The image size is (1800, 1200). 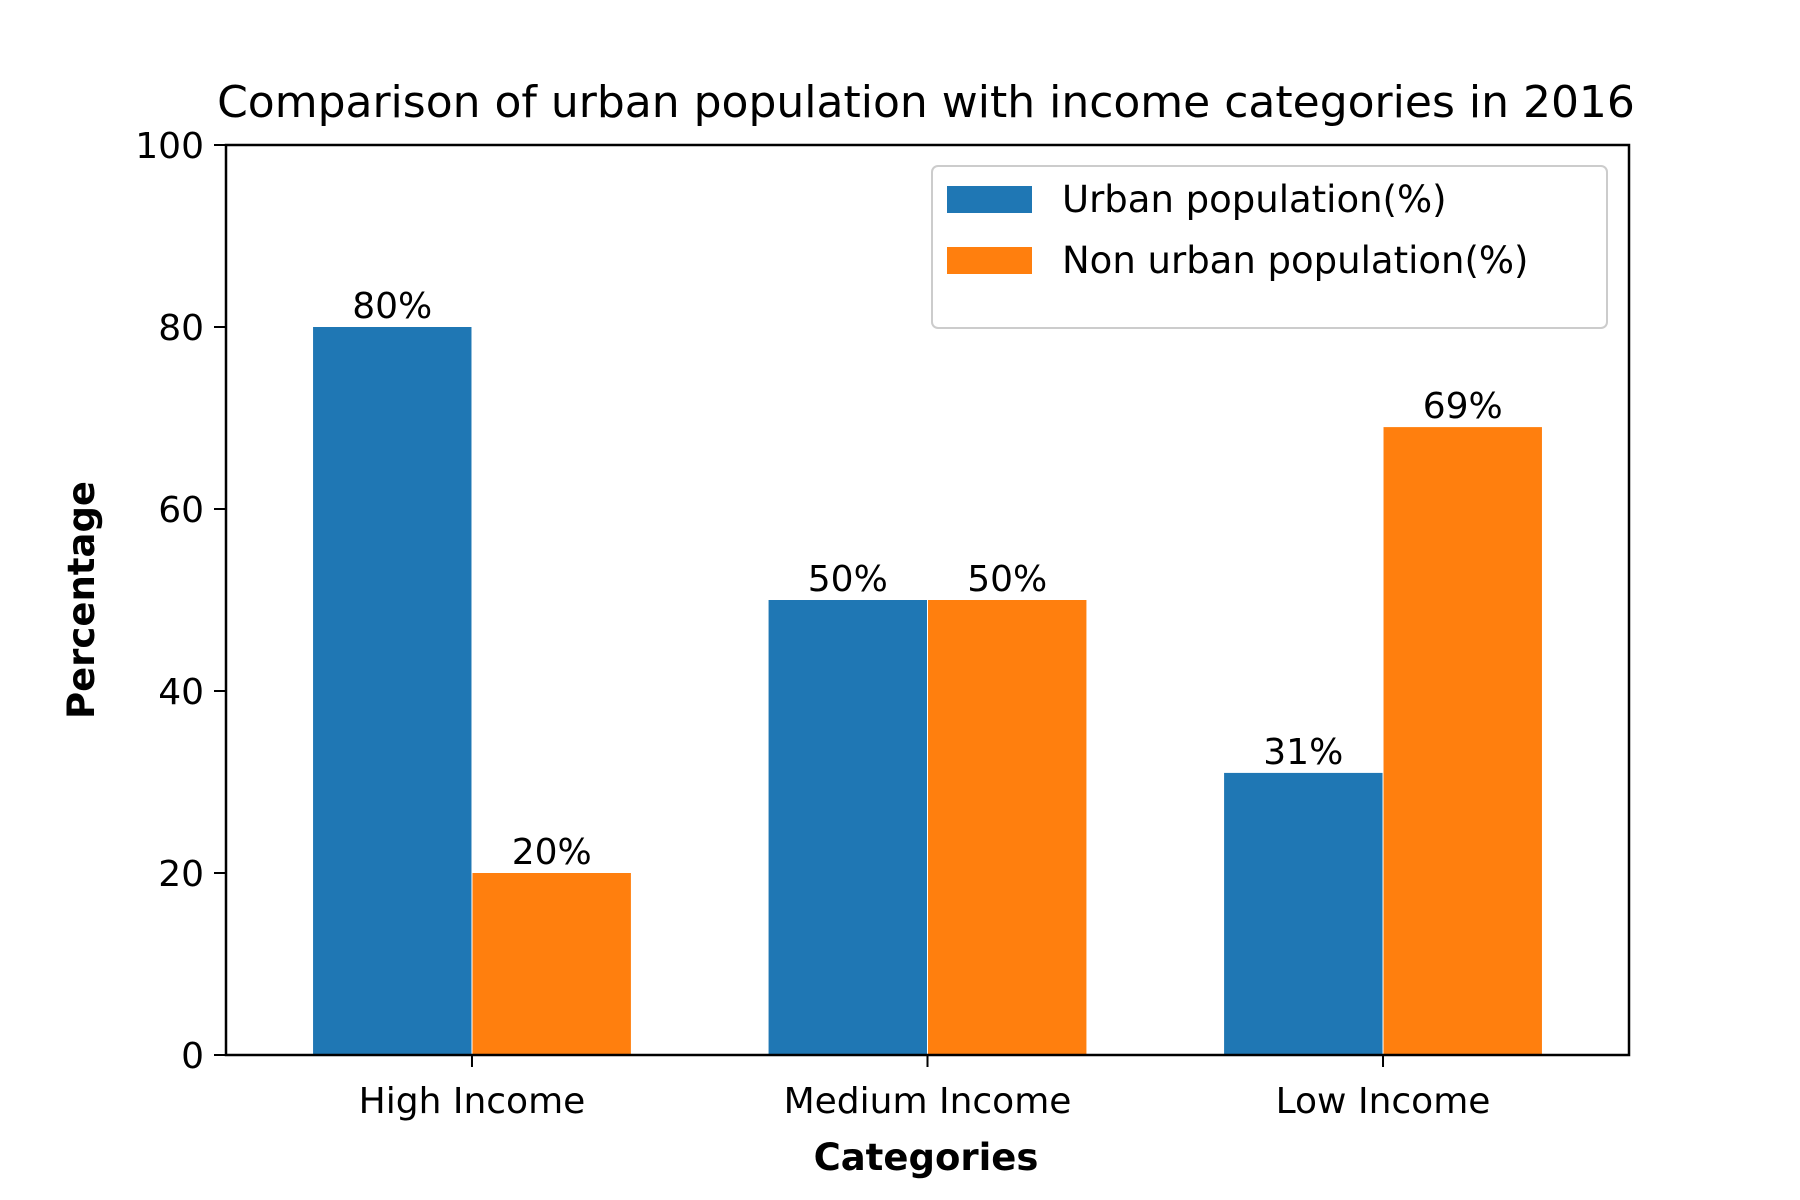 What do you see at coordinates (192, 1056) in the screenshot?
I see `y-tick-label-0: 0` at bounding box center [192, 1056].